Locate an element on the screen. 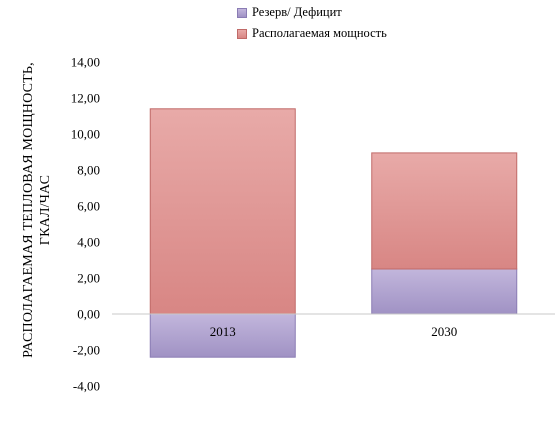 This screenshot has width=559, height=440. y-tick-label: 10,00 is located at coordinates (85, 134).